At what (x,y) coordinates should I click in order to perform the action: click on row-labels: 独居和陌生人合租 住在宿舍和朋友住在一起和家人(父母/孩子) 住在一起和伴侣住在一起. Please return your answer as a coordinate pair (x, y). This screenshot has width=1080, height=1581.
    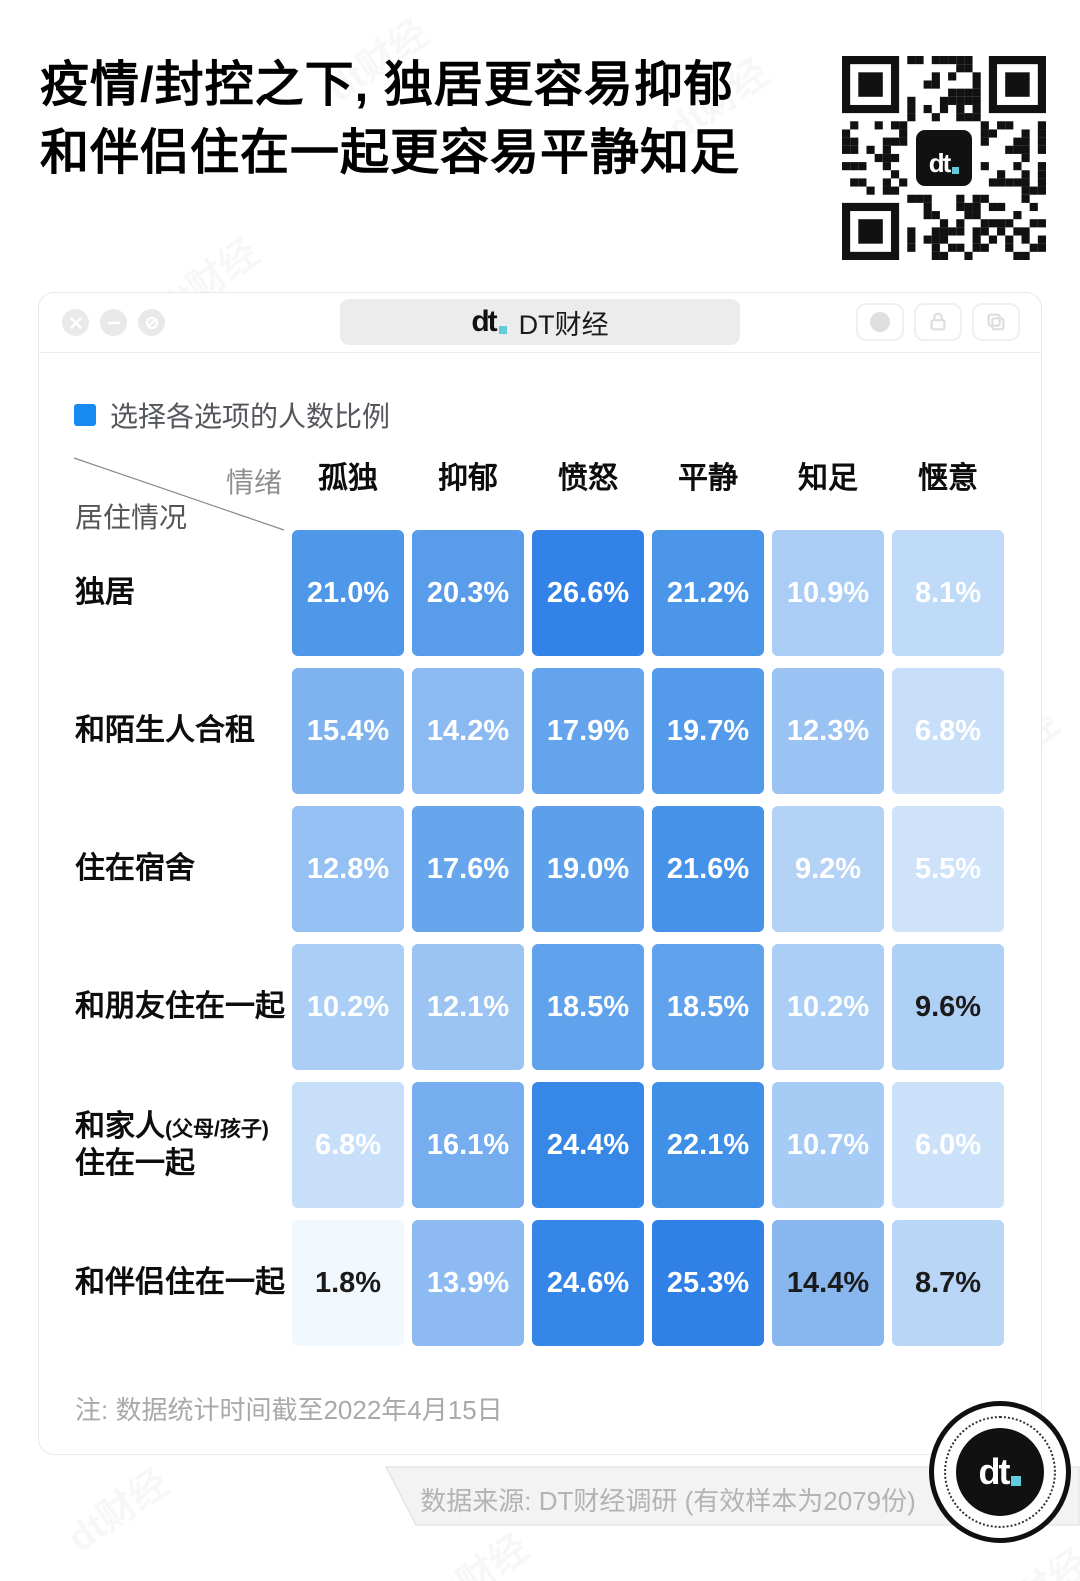
    Looking at the image, I should click on (181, 944).